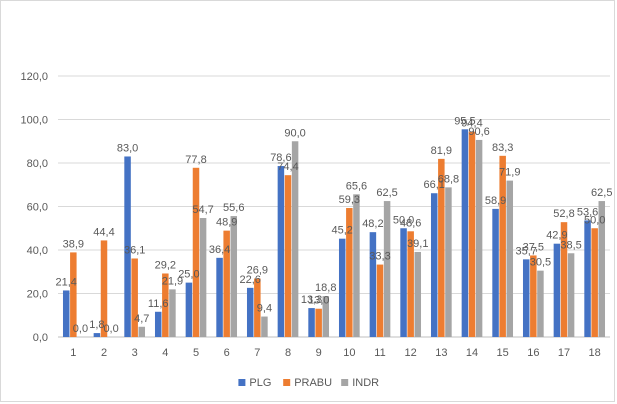 This screenshot has width=617, height=404. What do you see at coordinates (342, 231) in the screenshot?
I see `data-label-plg: 45,2` at bounding box center [342, 231].